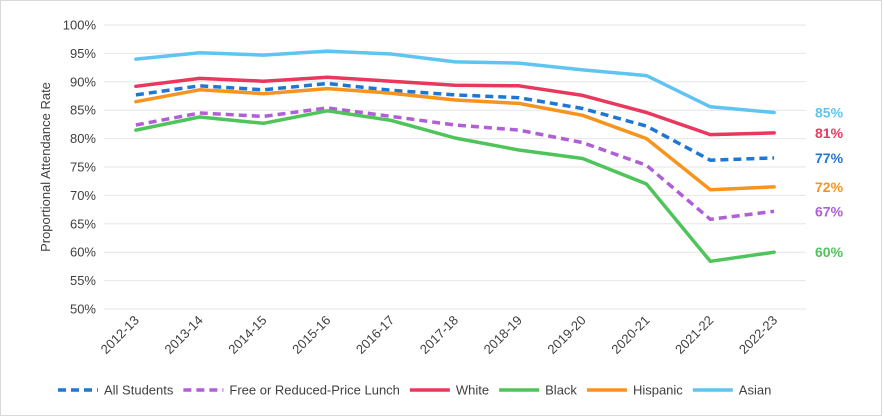  I want to click on x-tick-label: 2018-19, so click(503, 335).